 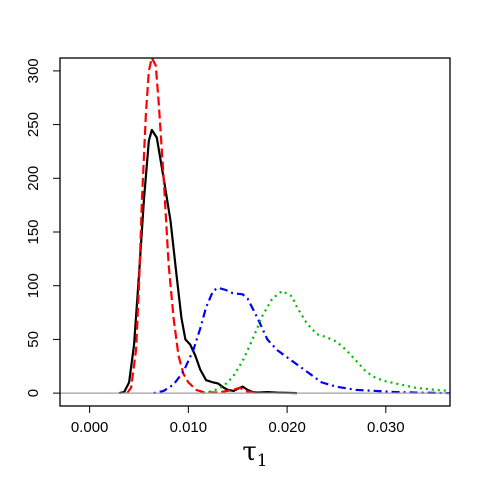 What do you see at coordinates (33, 339) in the screenshot?
I see `y-tick-label: 50` at bounding box center [33, 339].